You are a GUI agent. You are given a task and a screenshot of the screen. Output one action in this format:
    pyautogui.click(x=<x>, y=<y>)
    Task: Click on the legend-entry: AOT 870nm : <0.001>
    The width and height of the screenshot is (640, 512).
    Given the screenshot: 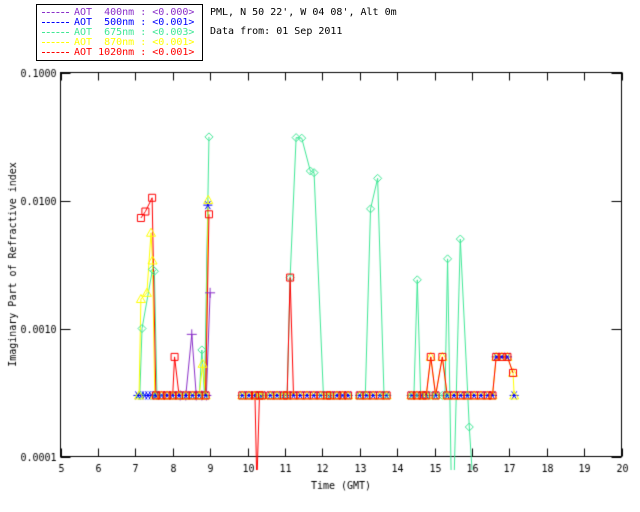 What is the action you would take?
    pyautogui.click(x=122, y=43)
    